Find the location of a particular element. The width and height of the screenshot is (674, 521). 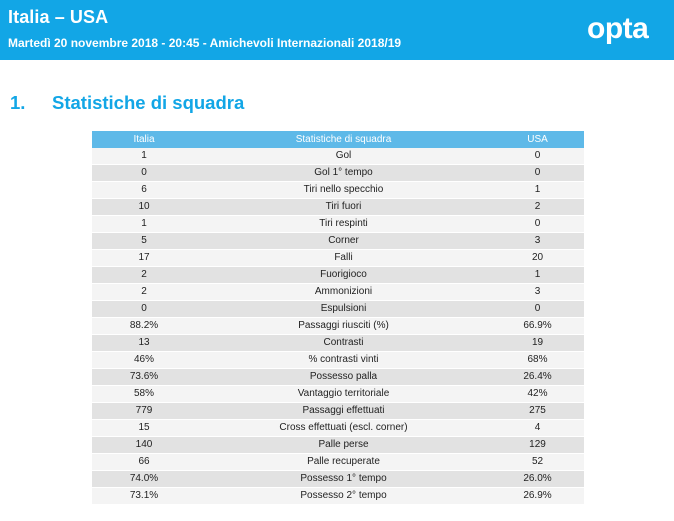

table-row: 73.1% Possesso 2° tempo 26.9% is located at coordinates (338, 496).